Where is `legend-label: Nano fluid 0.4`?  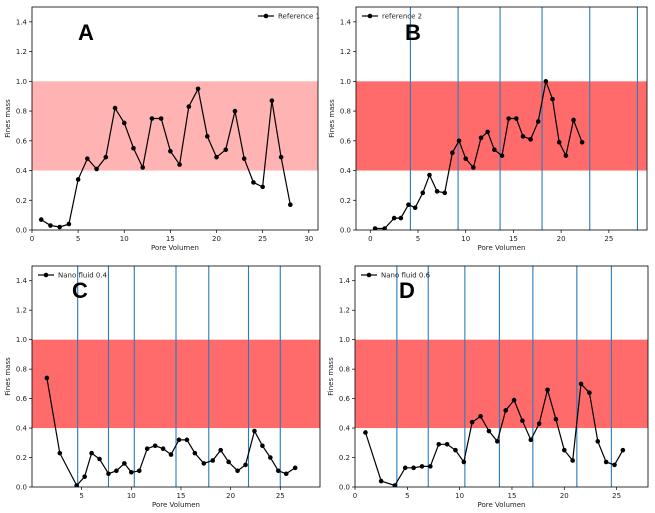 legend-label: Nano fluid 0.4 is located at coordinates (83, 276).